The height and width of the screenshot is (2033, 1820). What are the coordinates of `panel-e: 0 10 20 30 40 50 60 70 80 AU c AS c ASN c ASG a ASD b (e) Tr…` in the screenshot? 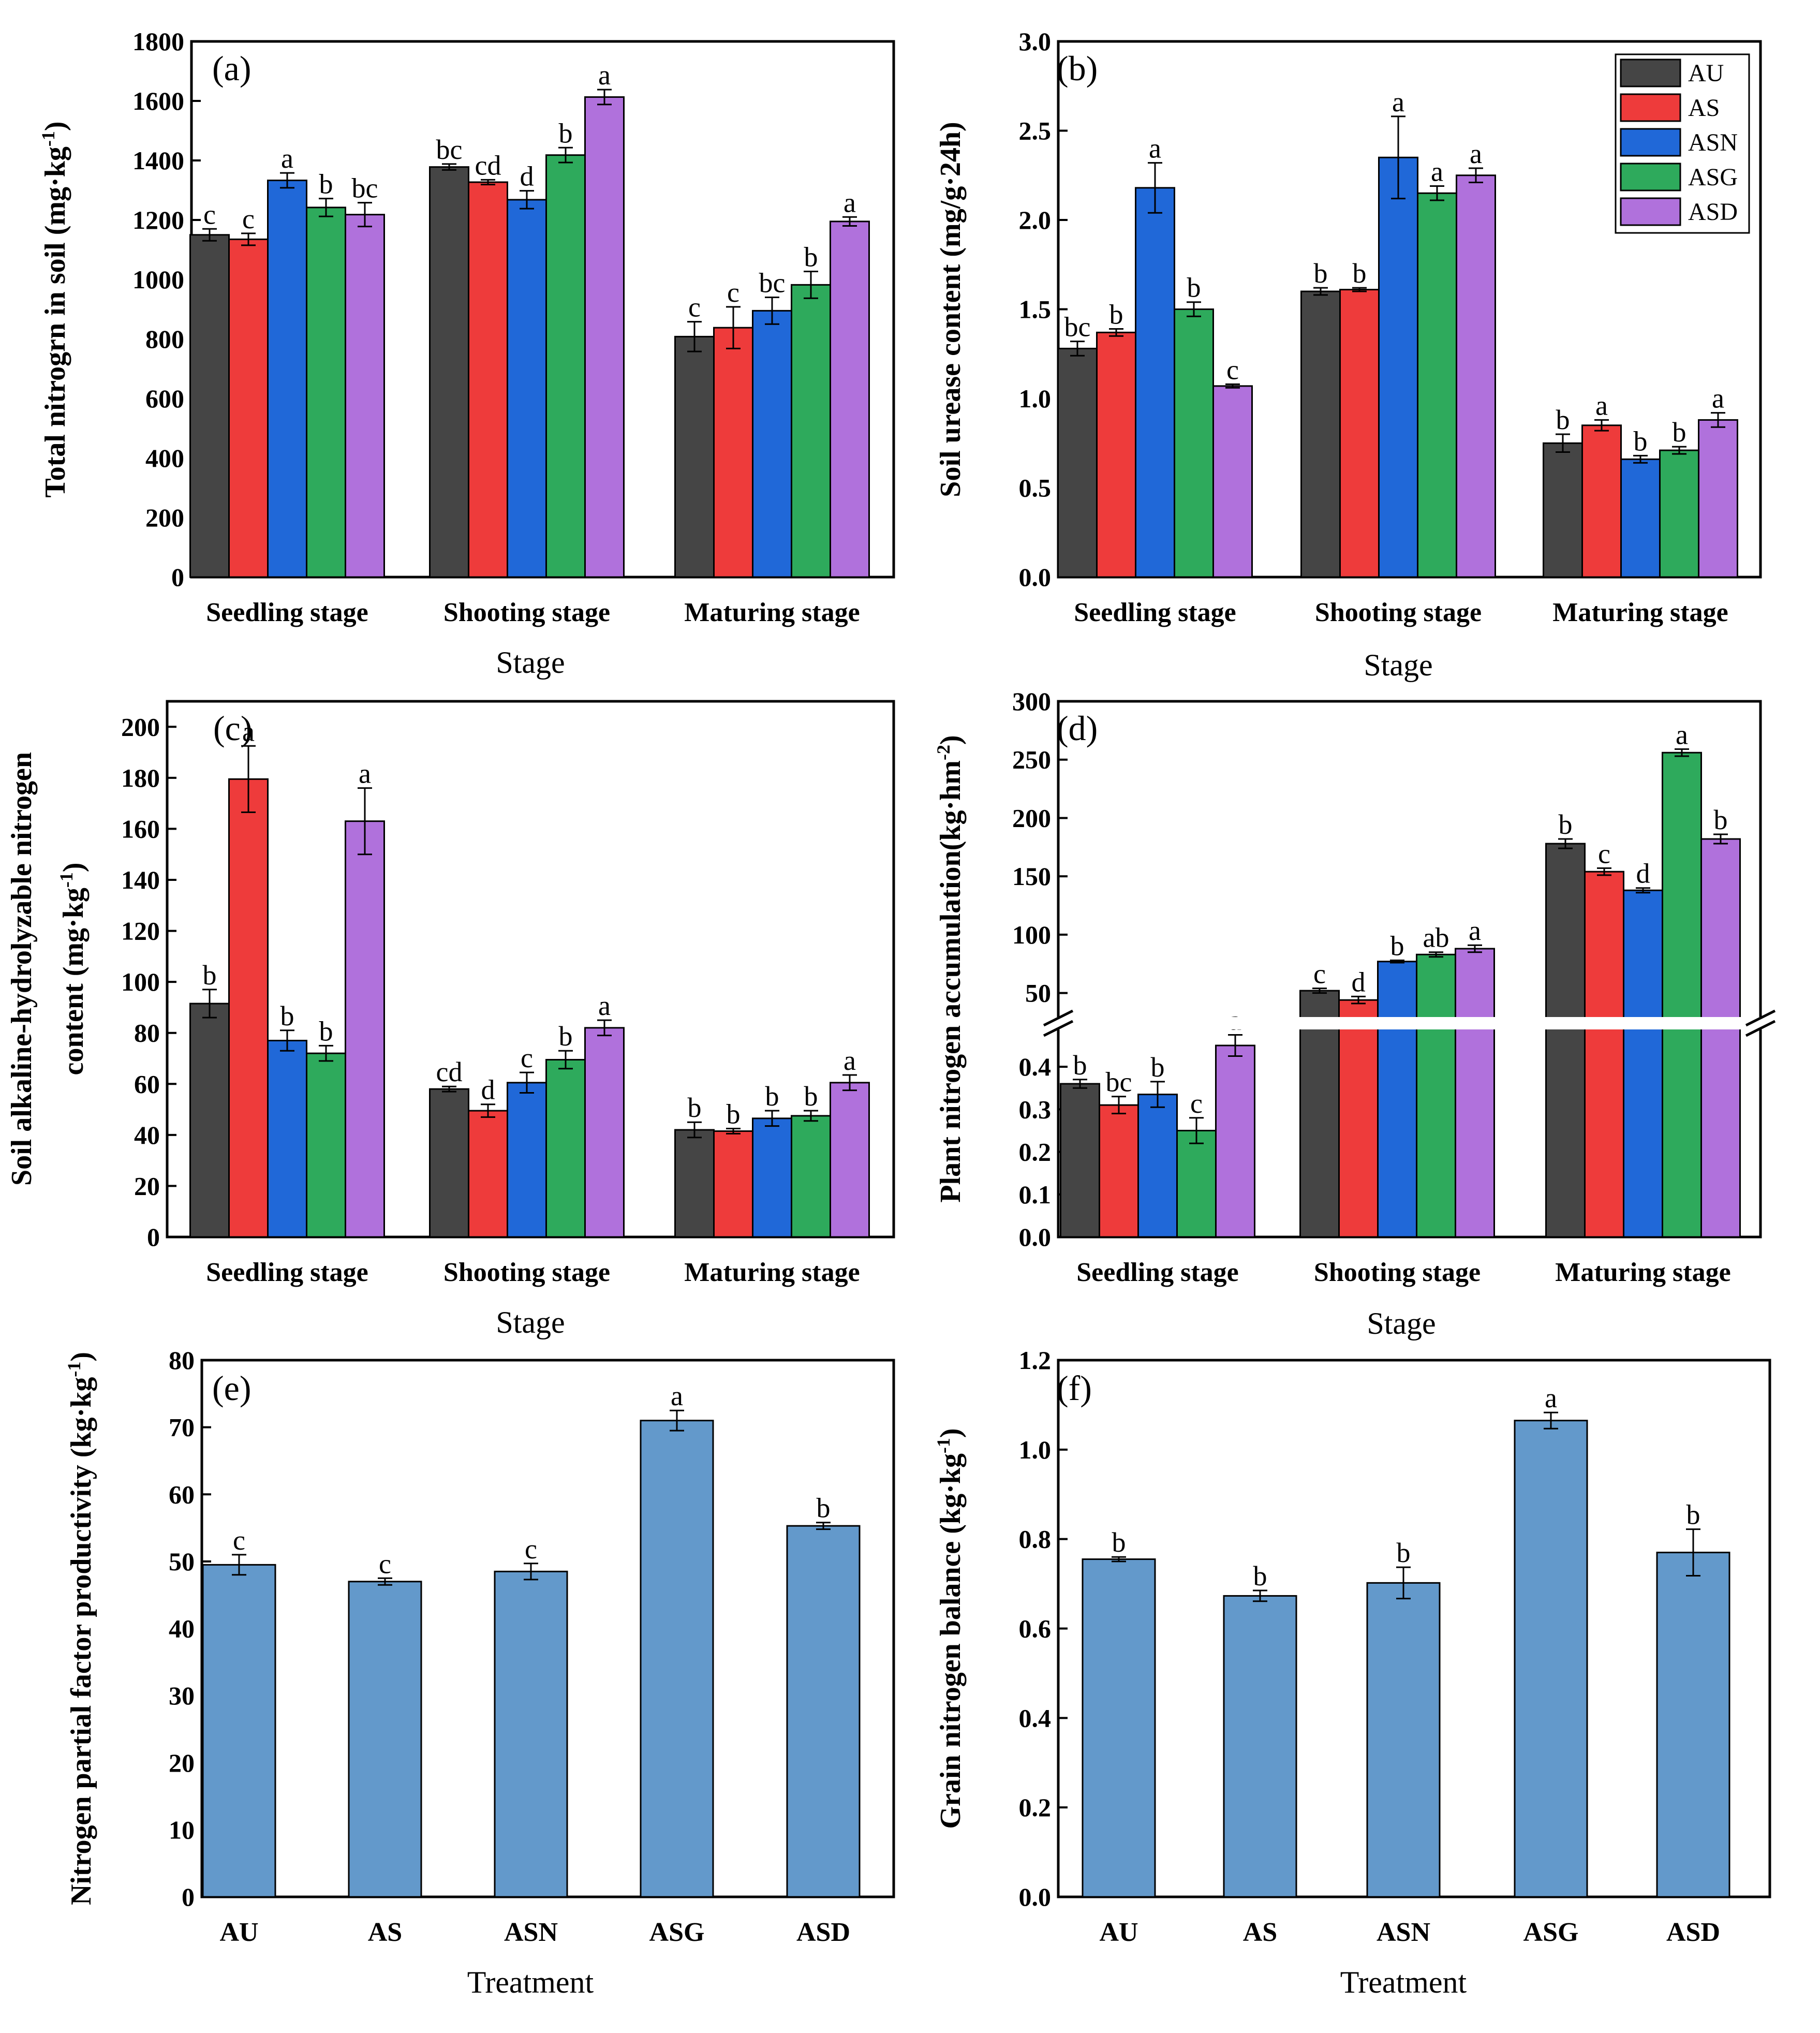 It's located at (480, 1672).